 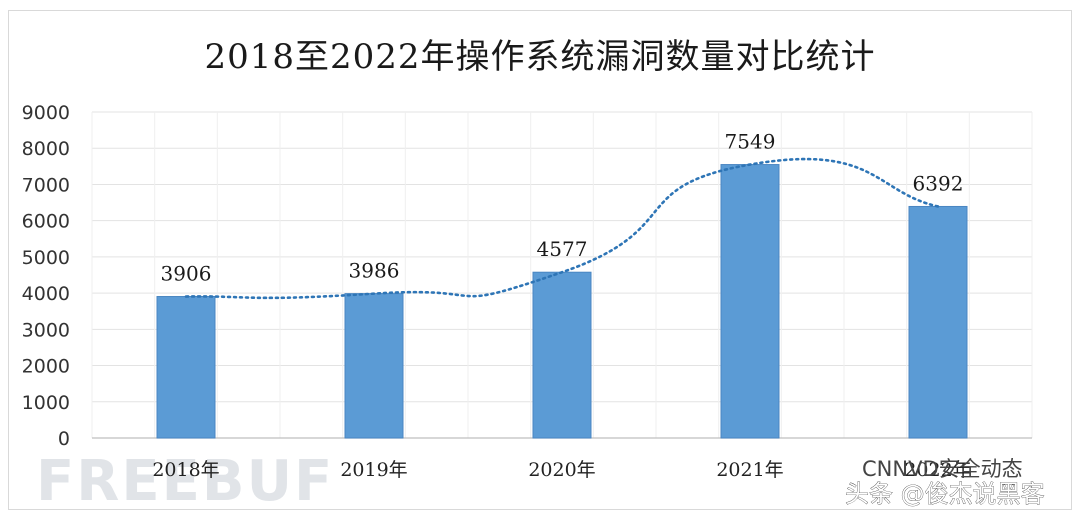 I want to click on y-axis: 0 1000 2000 3000 4000 5000 6000 7000 8000 9000, so click(x=46, y=276).